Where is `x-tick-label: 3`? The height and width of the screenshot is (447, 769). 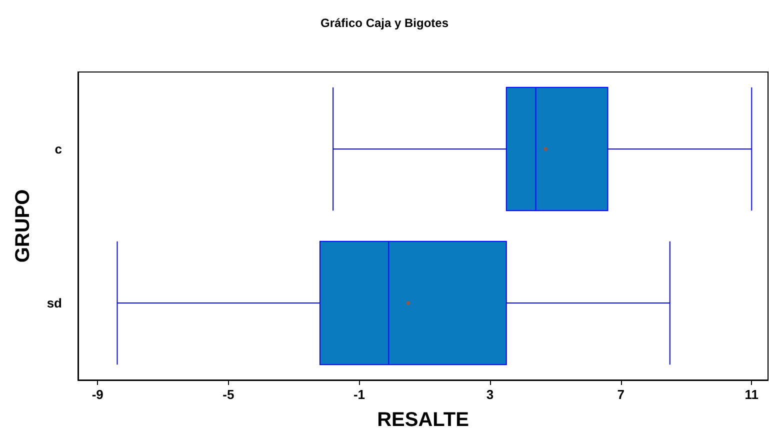 x-tick-label: 3 is located at coordinates (490, 394).